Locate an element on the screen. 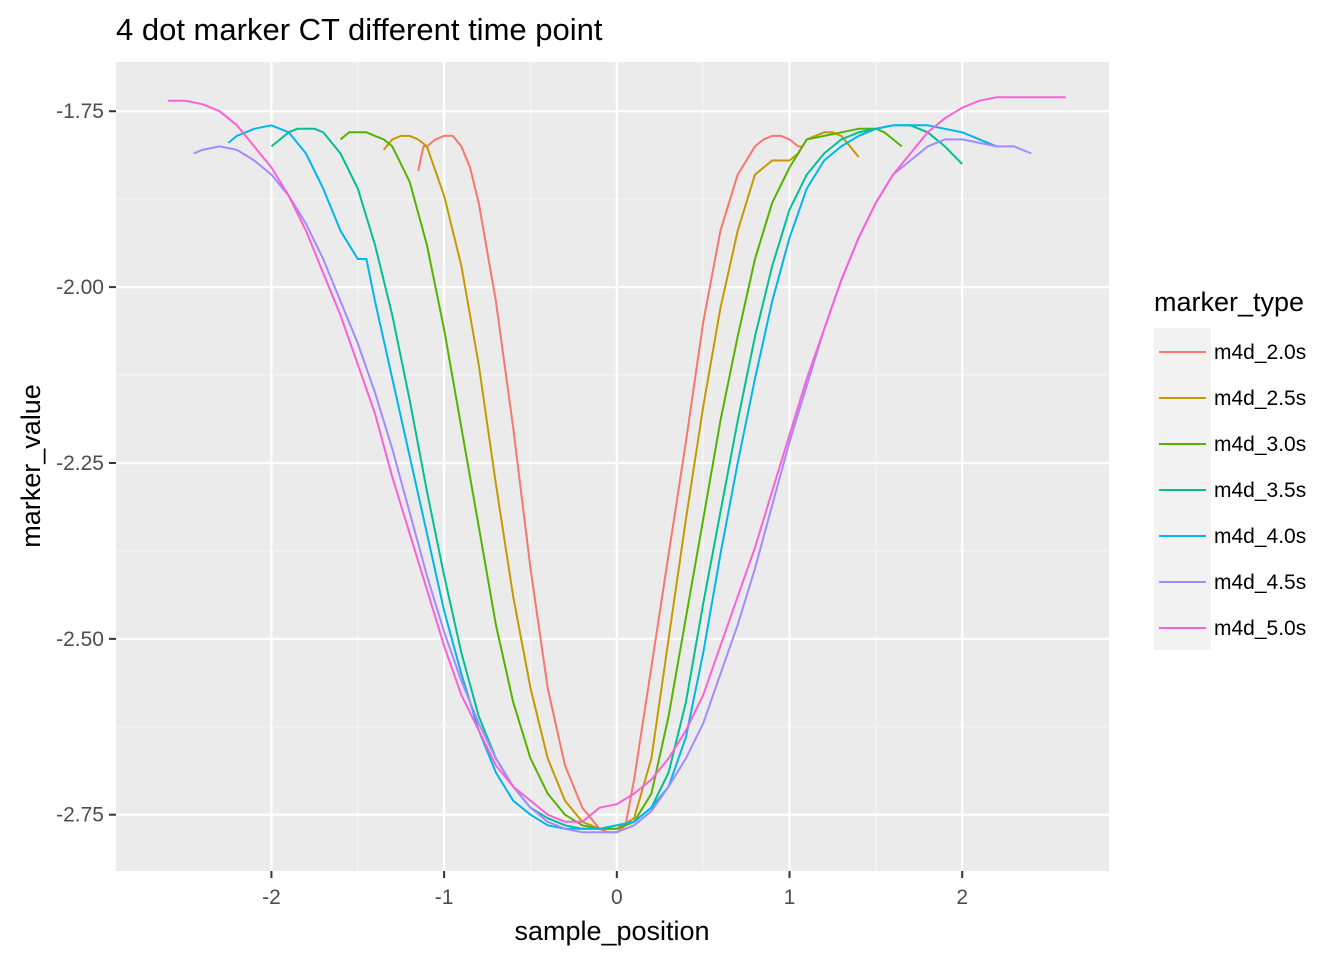 This screenshot has width=1344, height=960. legend-label: m4d_4.0s is located at coordinates (1260, 536).